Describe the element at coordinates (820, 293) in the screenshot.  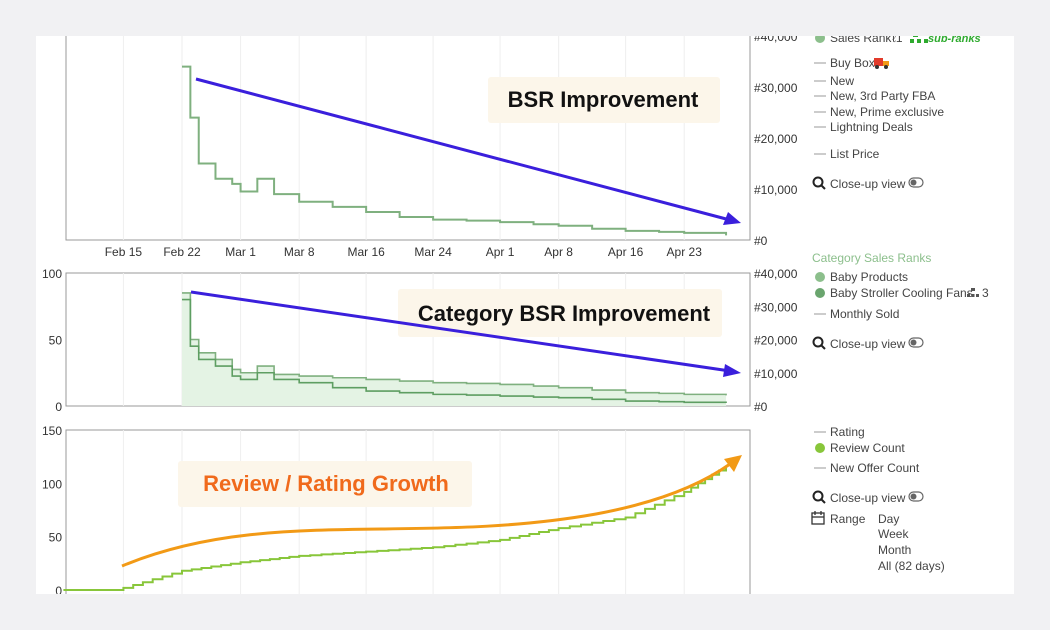
I see `cooling-fans-dot` at that location.